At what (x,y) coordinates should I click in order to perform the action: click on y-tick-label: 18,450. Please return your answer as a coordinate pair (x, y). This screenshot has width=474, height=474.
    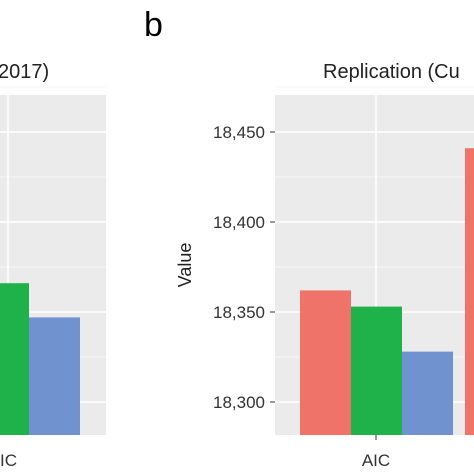
    Looking at the image, I should click on (239, 132).